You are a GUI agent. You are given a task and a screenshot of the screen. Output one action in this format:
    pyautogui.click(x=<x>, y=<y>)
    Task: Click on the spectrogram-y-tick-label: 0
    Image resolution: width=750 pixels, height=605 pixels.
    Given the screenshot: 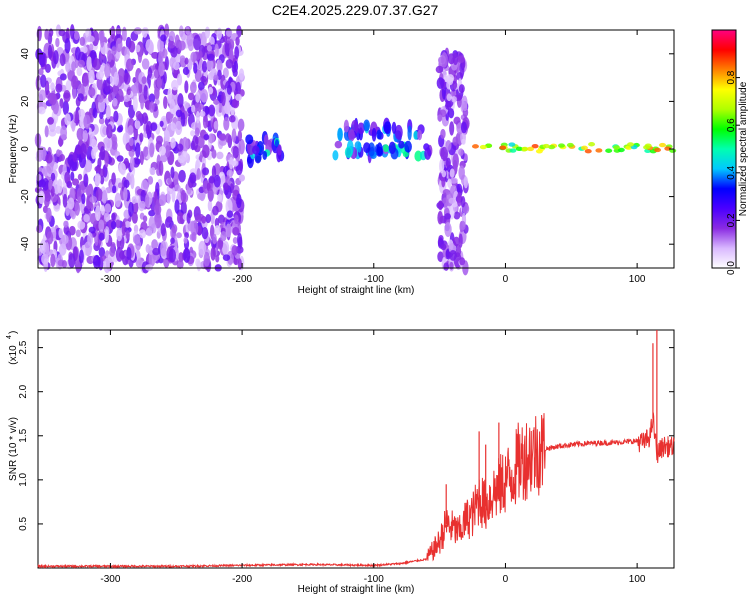 What is the action you would take?
    pyautogui.click(x=25, y=149)
    